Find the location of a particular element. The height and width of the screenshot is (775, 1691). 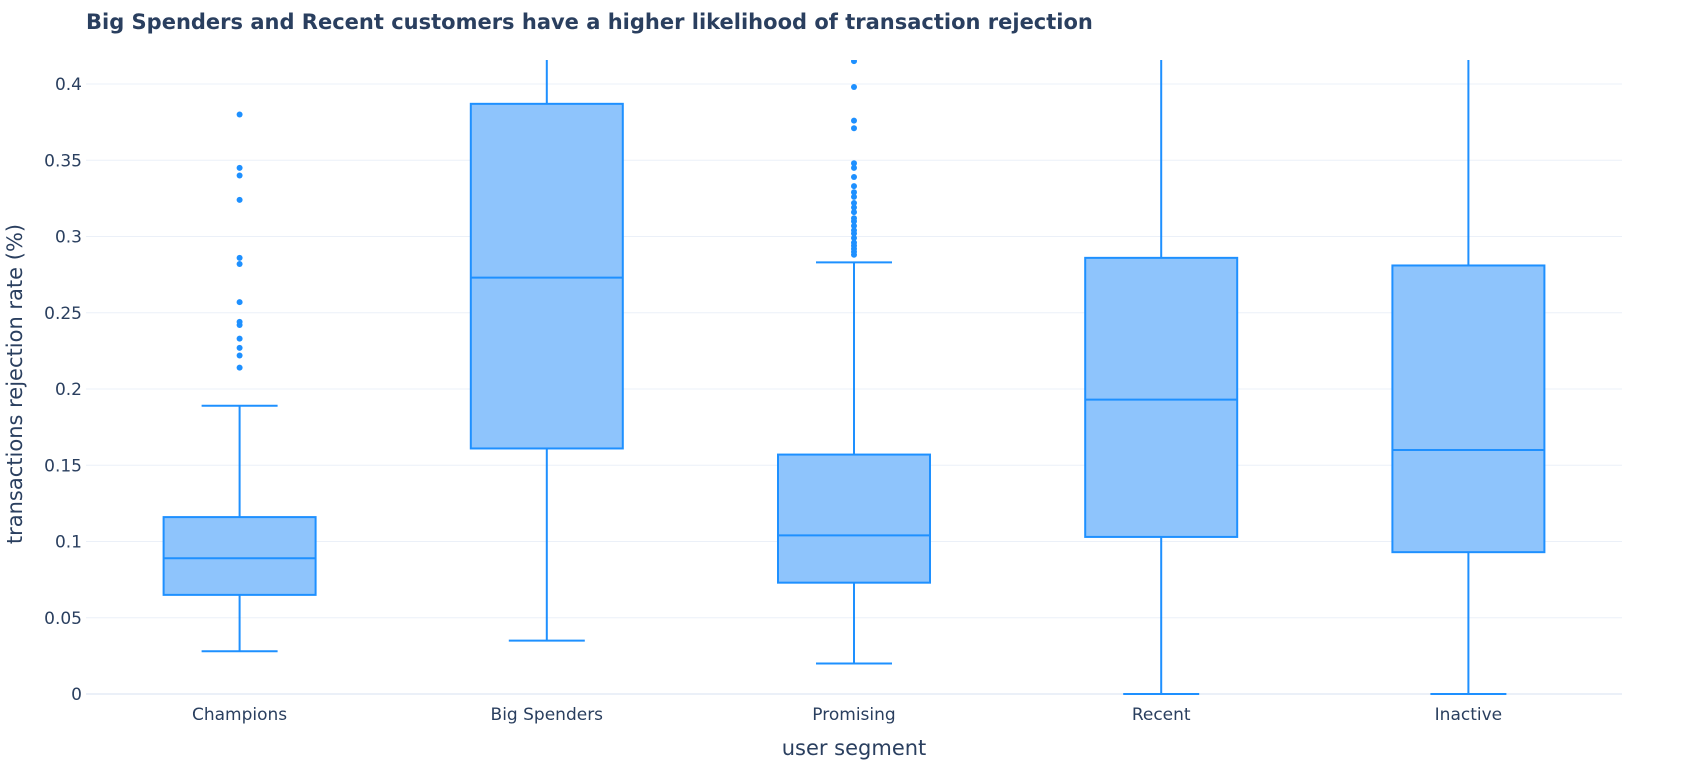

x-tick-label: Champions is located at coordinates (239, 715).